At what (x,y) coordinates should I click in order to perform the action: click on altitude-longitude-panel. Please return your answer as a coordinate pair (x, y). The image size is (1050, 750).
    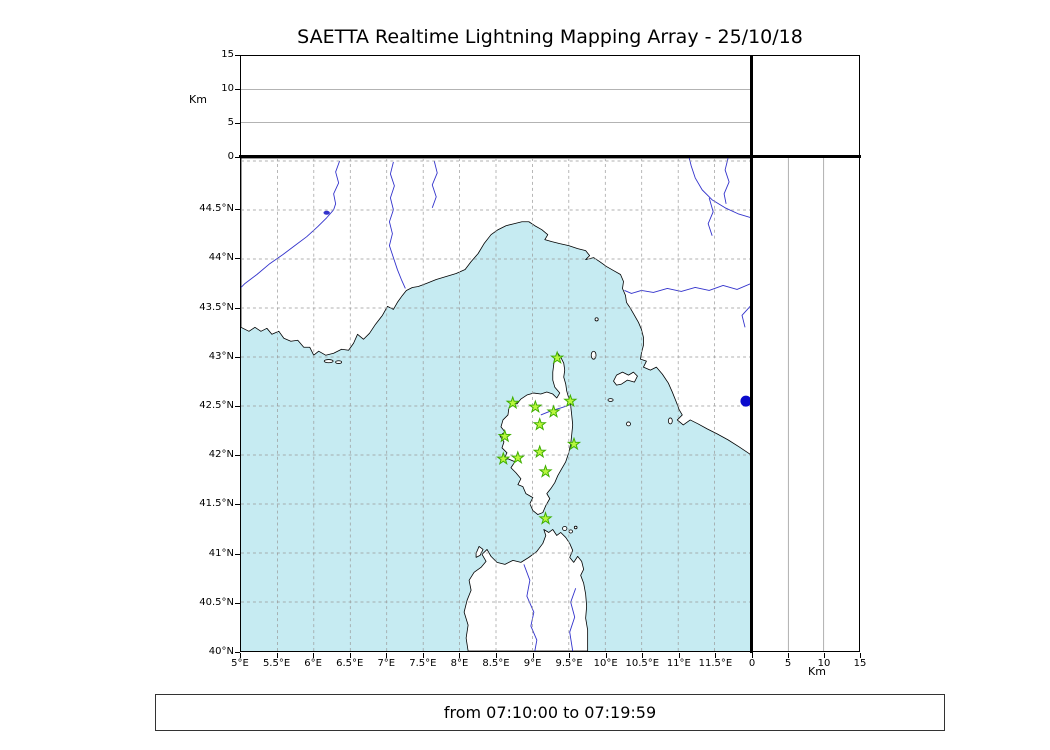
    Looking at the image, I should click on (496, 106).